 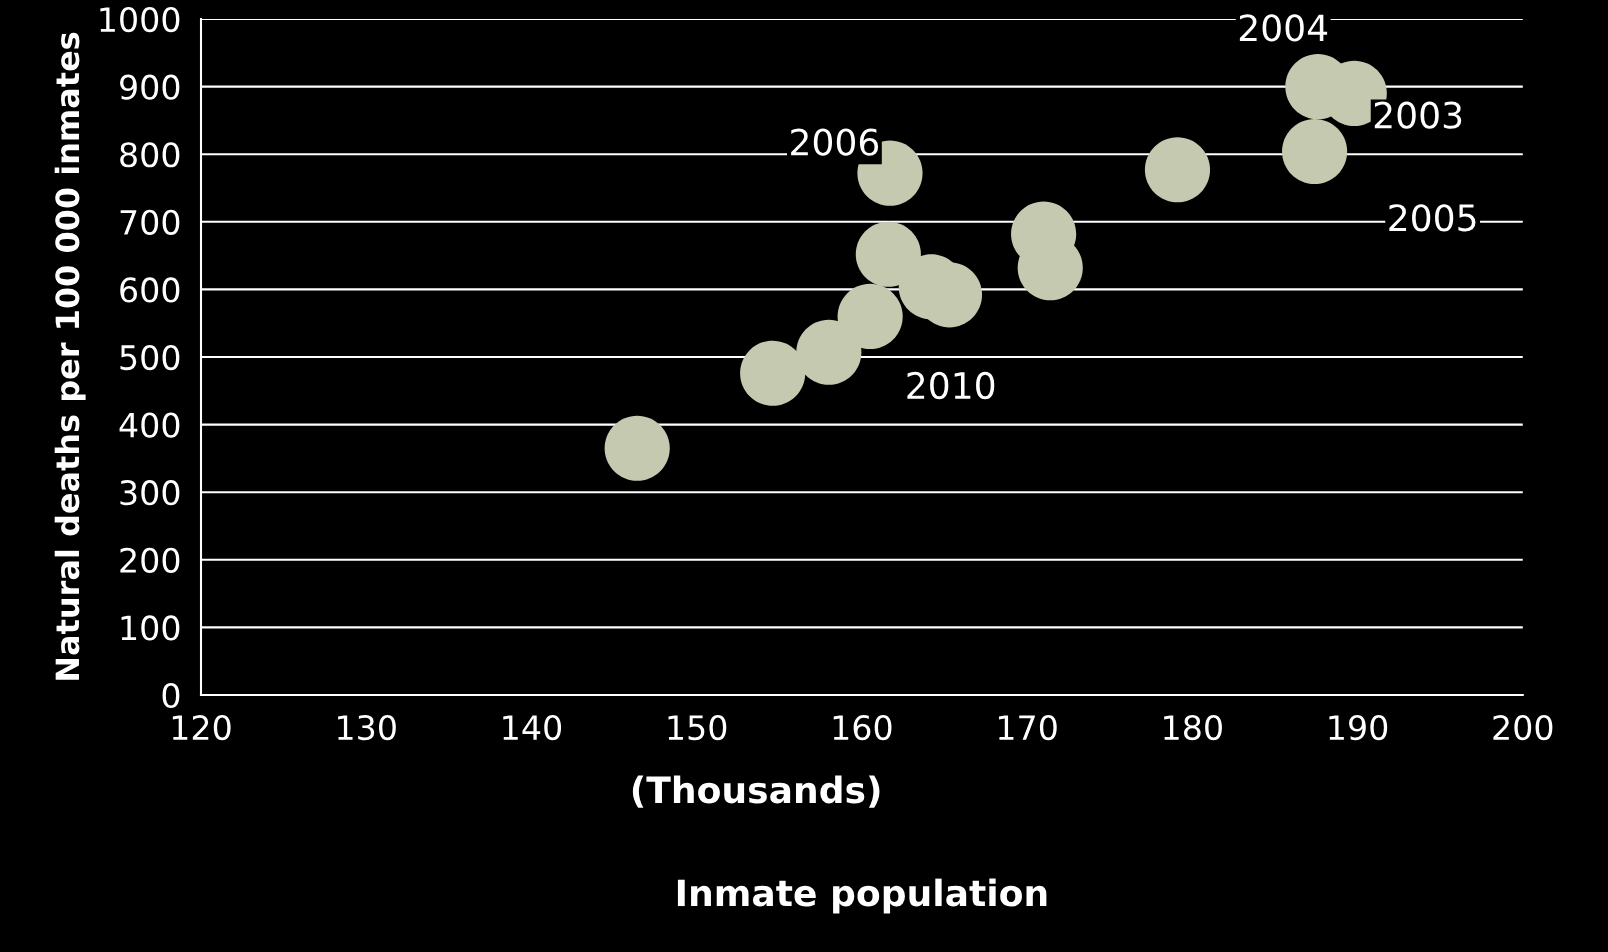 What do you see at coordinates (756, 791) in the screenshot?
I see `text: (Thousands)` at bounding box center [756, 791].